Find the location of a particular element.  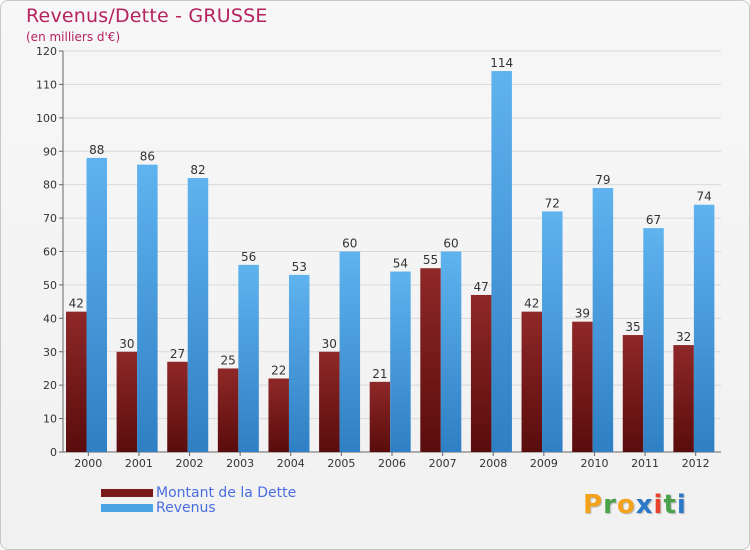

y-tick-label: 60 is located at coordinates (50, 252).